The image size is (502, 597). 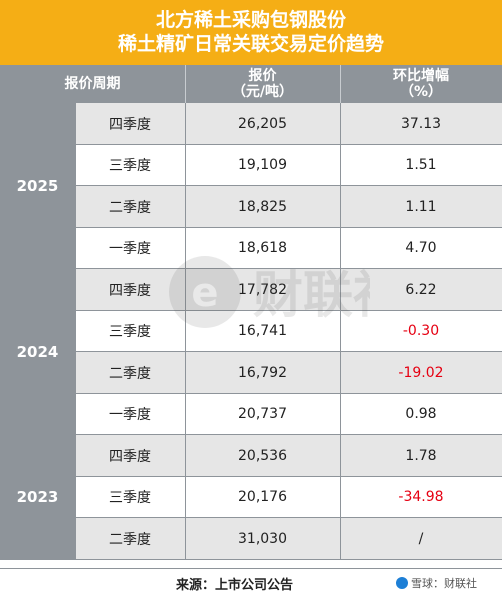 What do you see at coordinates (402, 583) in the screenshot?
I see `snowball-logo-icon` at bounding box center [402, 583].